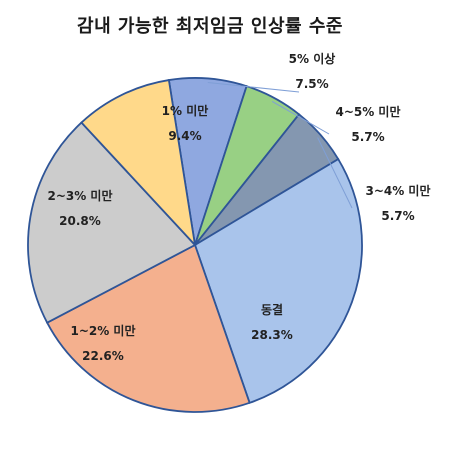 This screenshot has width=450, height=450. What do you see at coordinates (102, 343) in the screenshot?
I see `slice-label: 1~2% 미만 22.6%` at bounding box center [102, 343].